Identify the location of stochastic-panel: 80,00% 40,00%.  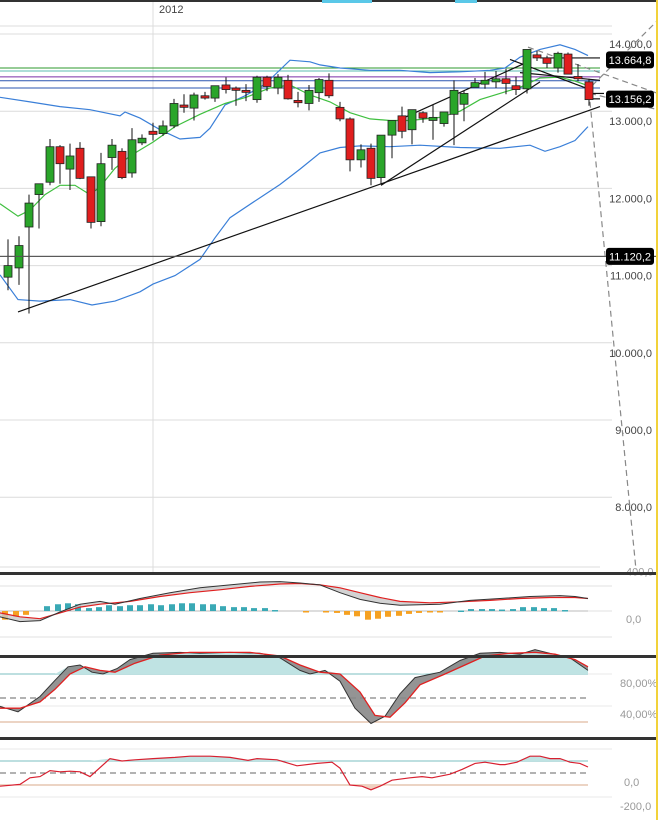
(329, 687).